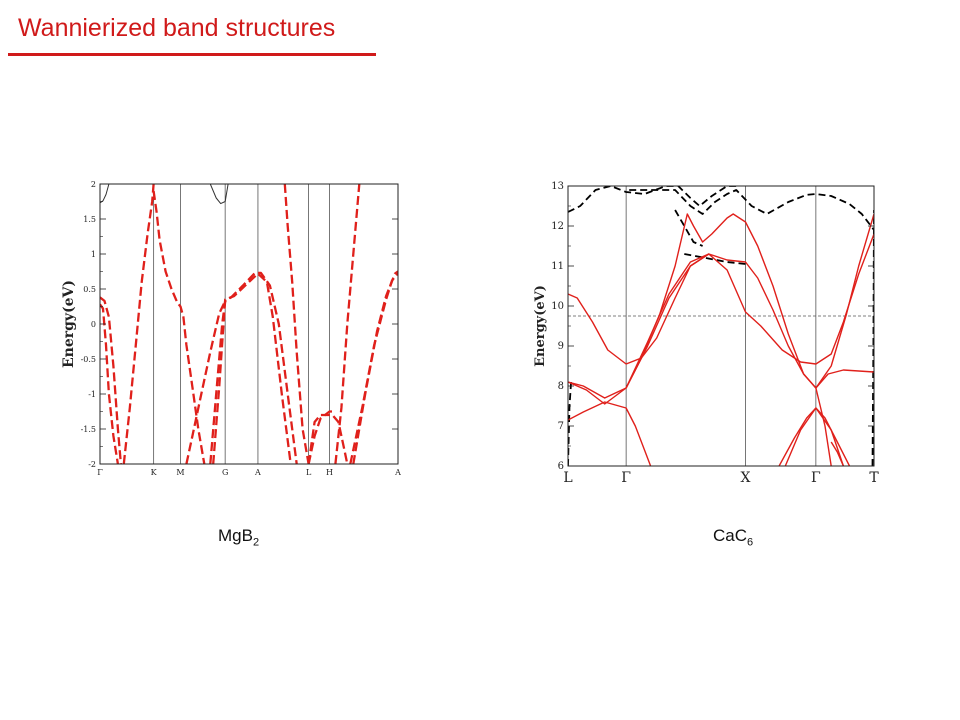 This screenshot has width=960, height=720. Describe the element at coordinates (874, 478) in the screenshot. I see `kpoint-label: T` at that location.